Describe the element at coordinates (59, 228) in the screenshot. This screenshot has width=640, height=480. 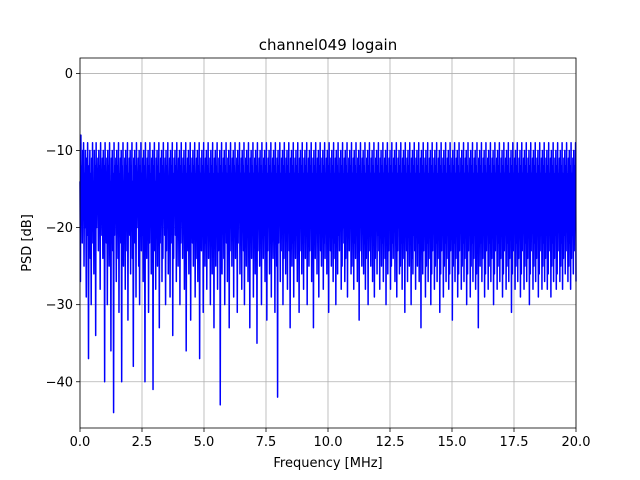
I see `y-tick-label: −20` at that location.